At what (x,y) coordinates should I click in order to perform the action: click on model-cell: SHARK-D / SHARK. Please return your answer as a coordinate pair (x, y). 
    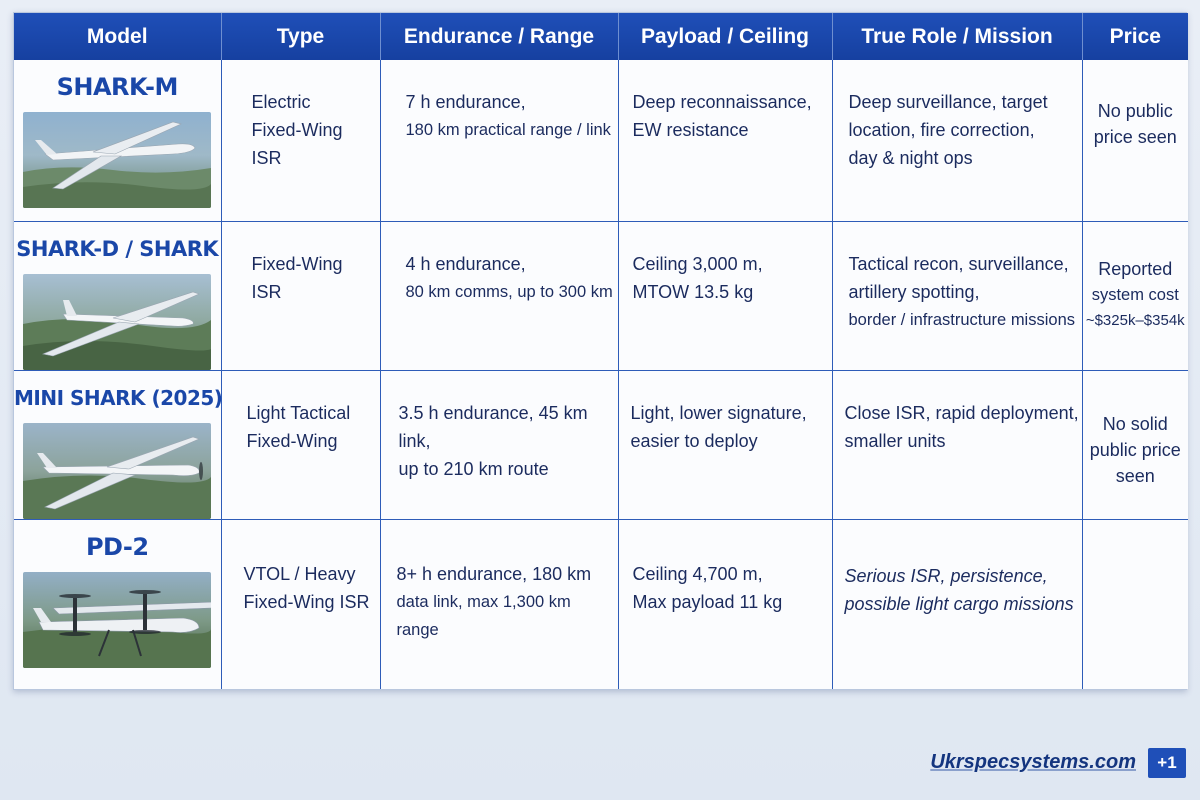
    Looking at the image, I should click on (118, 296).